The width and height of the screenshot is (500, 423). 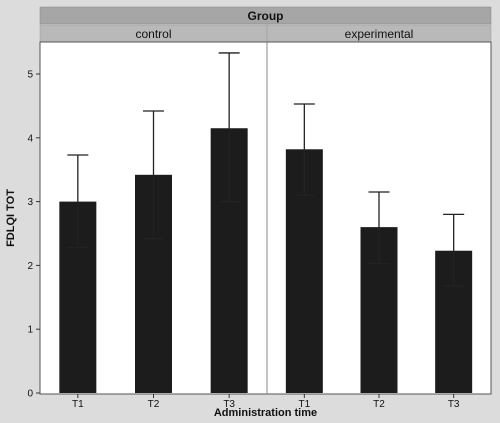 I want to click on y-axis-title: FDLQI TOT, so click(x=11, y=218).